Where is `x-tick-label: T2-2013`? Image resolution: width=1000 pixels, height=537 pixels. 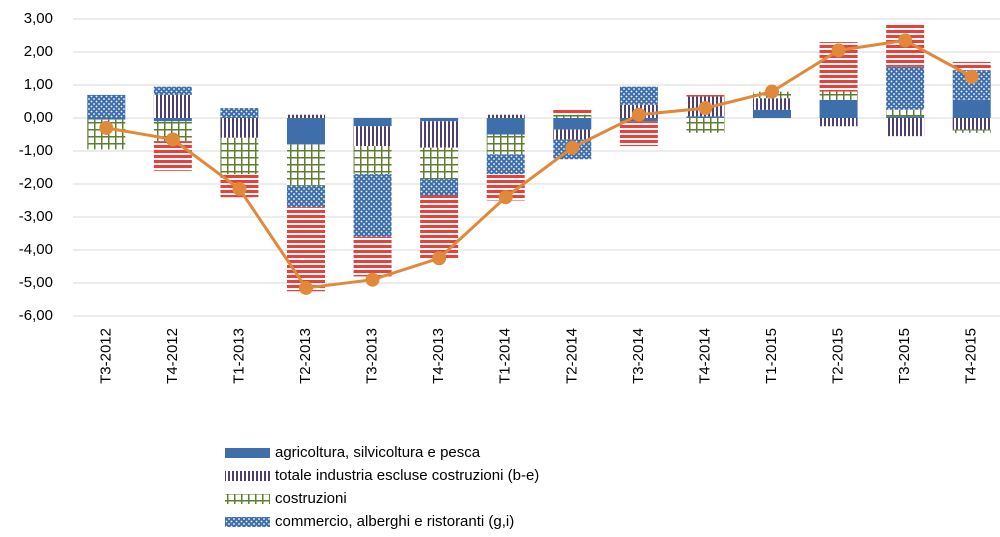 x-tick-label: T2-2013 is located at coordinates (305, 356).